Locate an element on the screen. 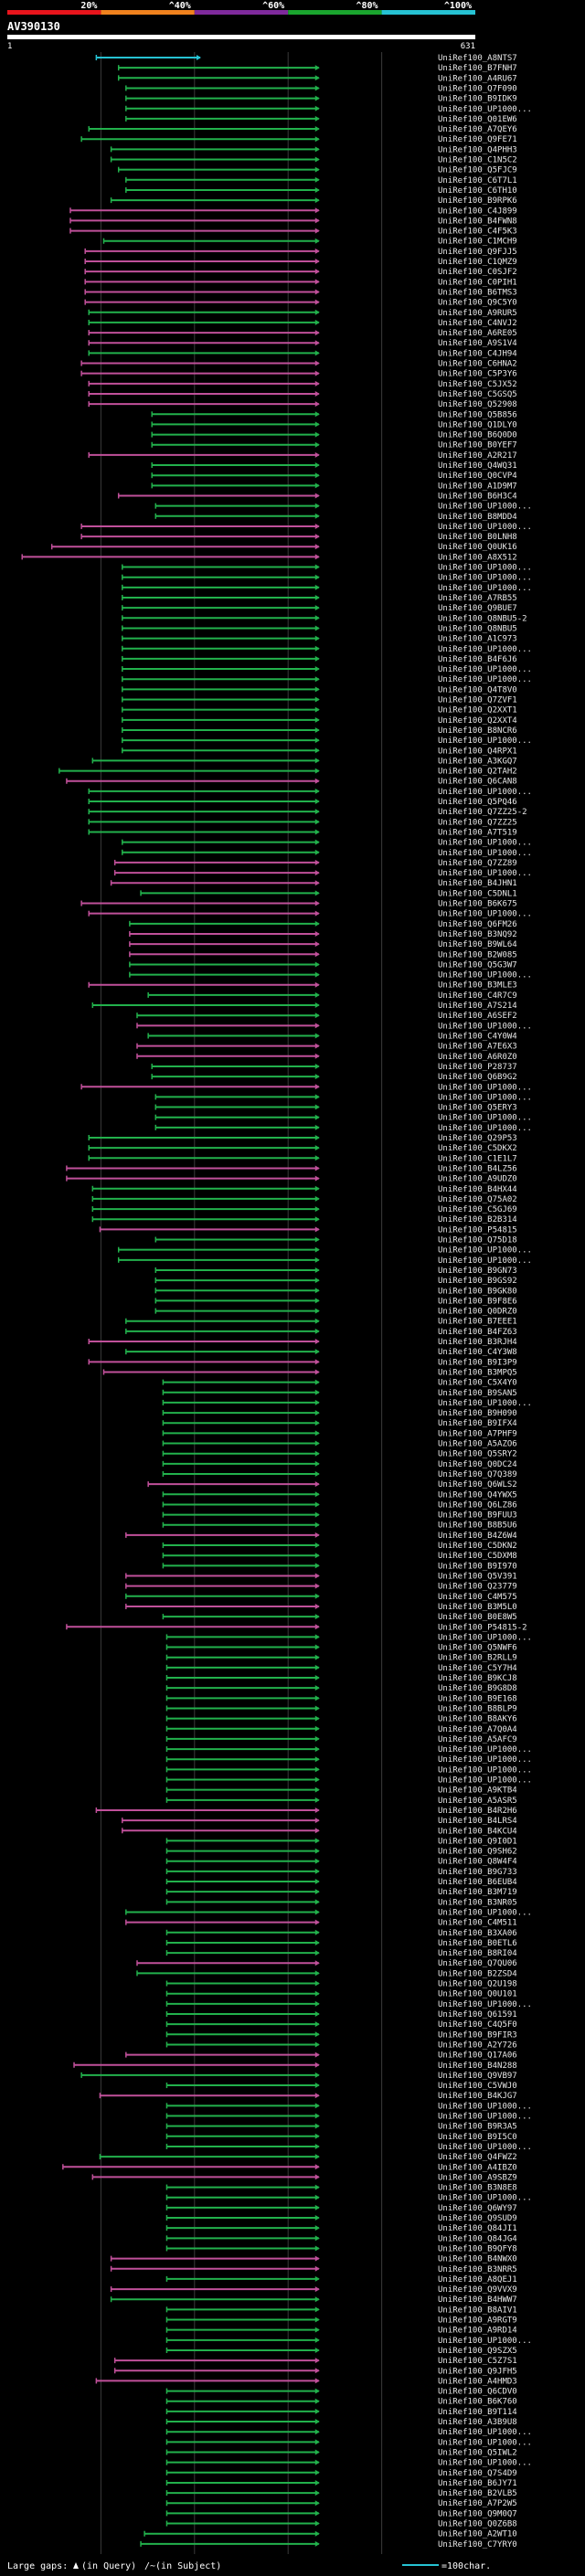  hit-label: UniRef100_Q9C5Y0 is located at coordinates (478, 303).